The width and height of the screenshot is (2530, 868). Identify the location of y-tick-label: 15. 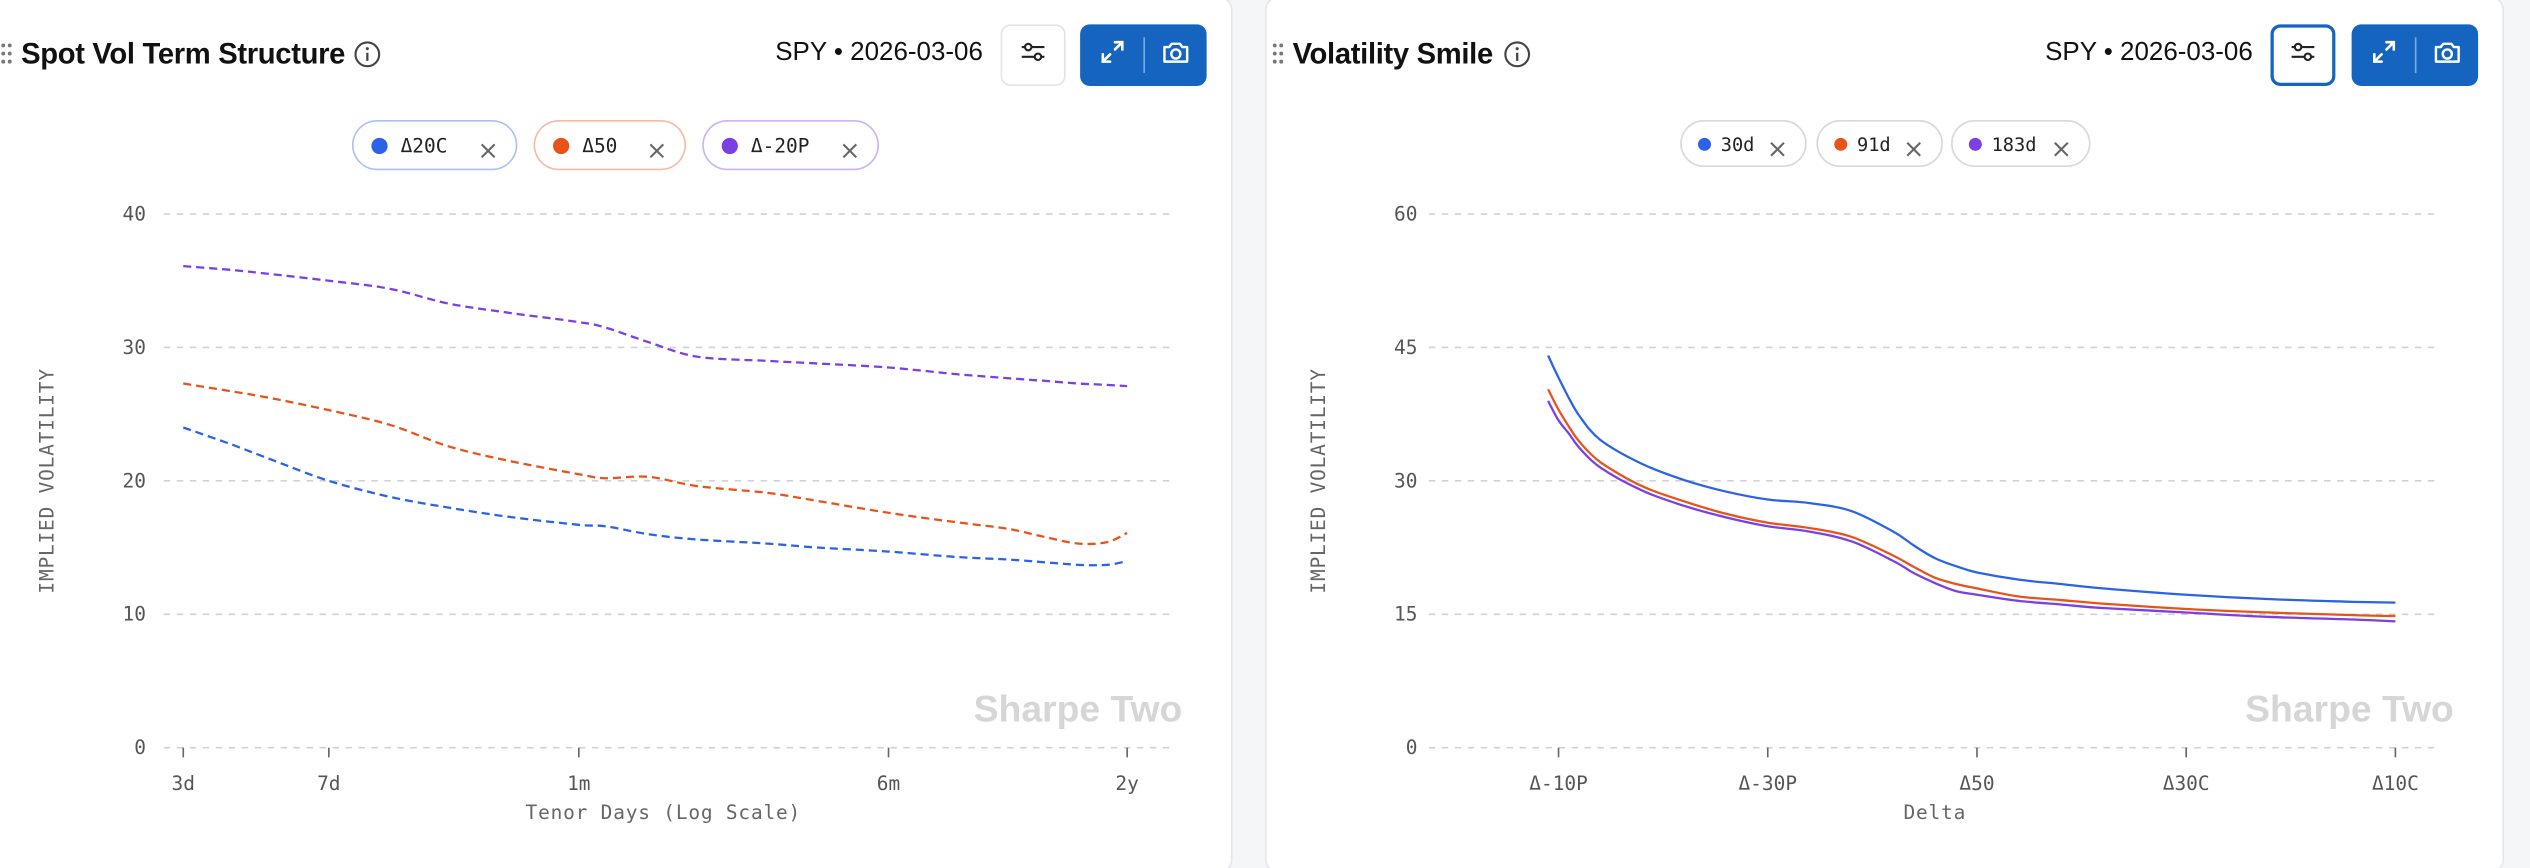
(1405, 614).